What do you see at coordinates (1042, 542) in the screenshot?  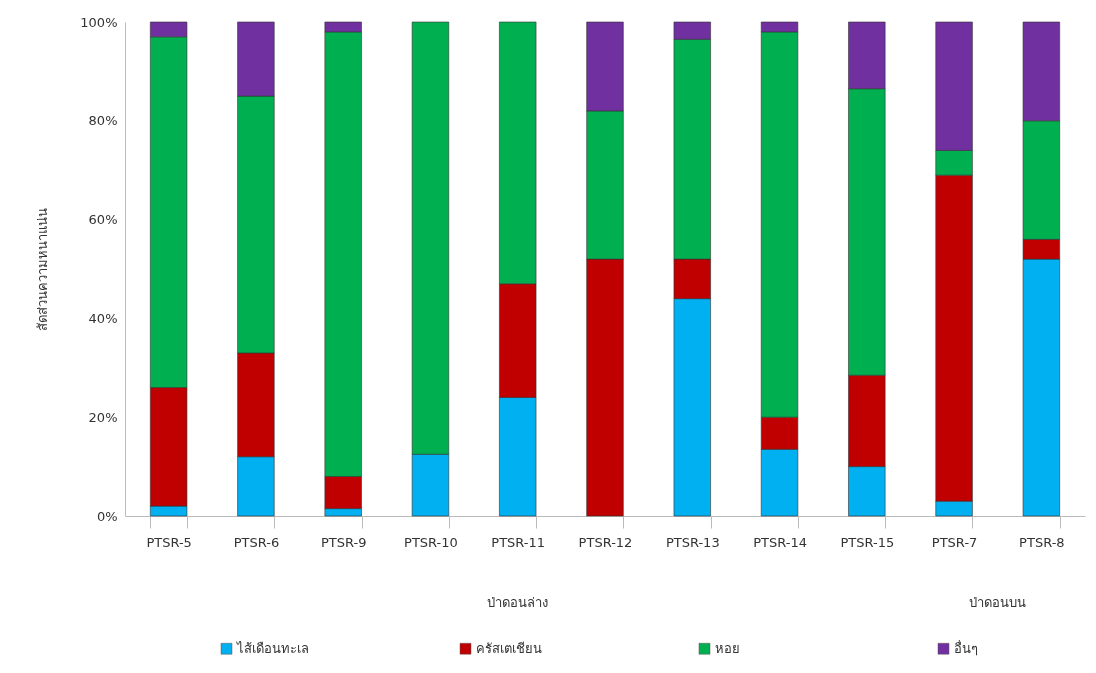 I see `x-tick-label: PTSR-8` at bounding box center [1042, 542].